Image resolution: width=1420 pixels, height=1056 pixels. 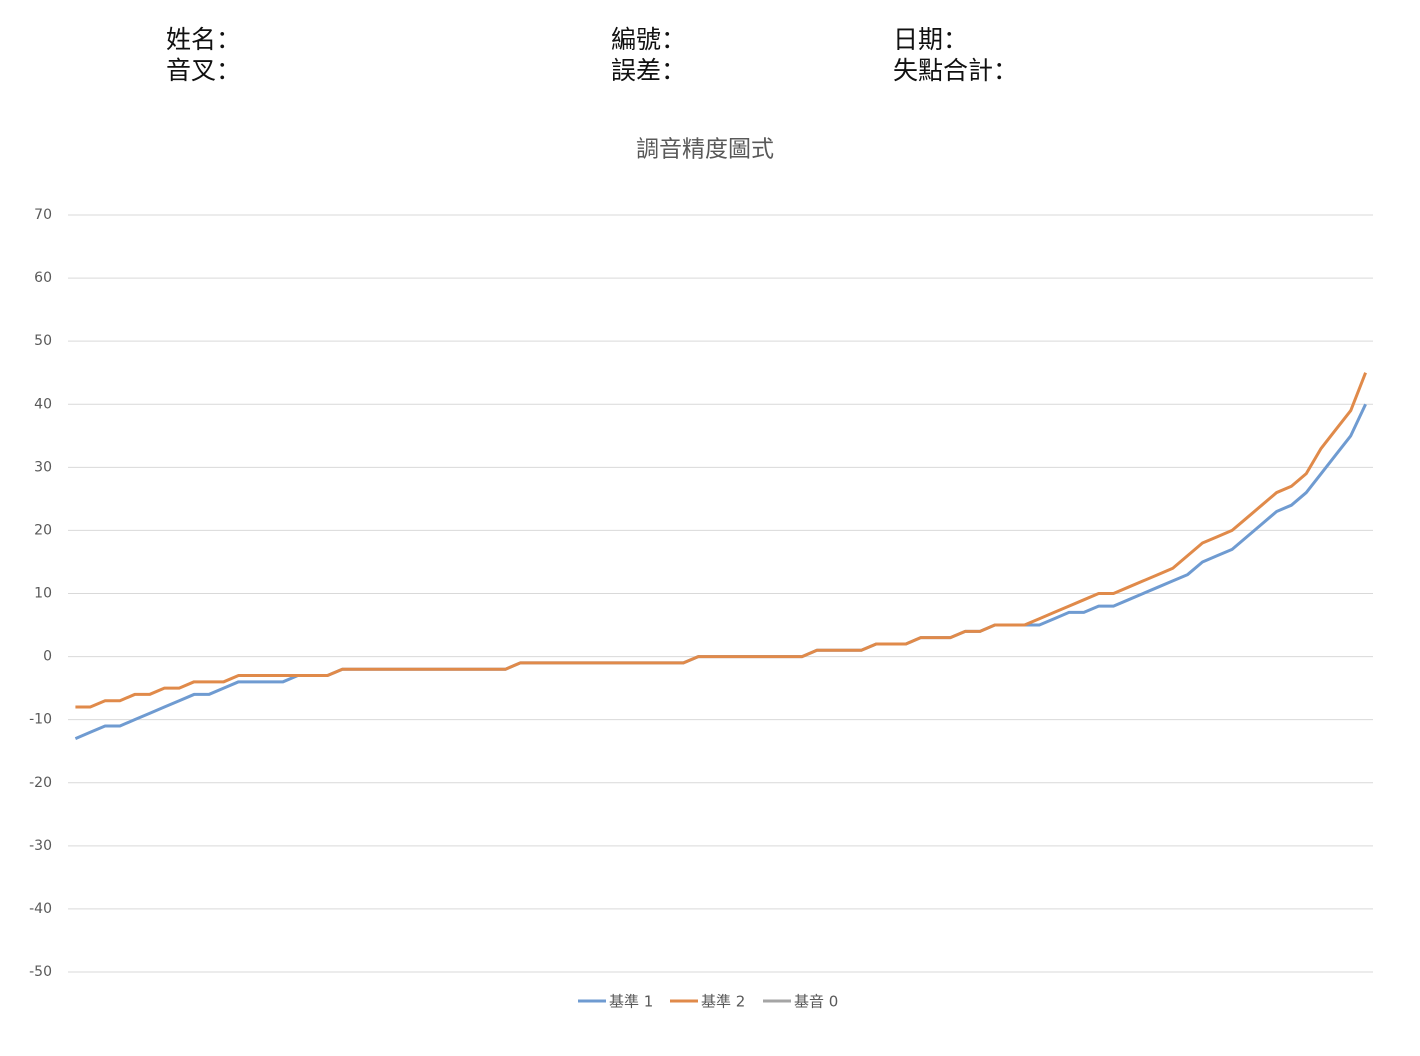 I want to click on y-tick-label: -10, so click(x=40, y=720).